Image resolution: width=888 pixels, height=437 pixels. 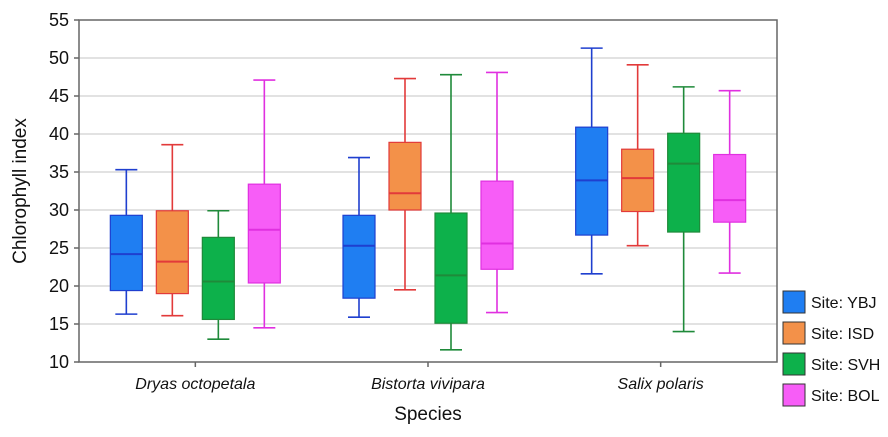 I want to click on y-tick-label: 35, so click(x=59, y=172).